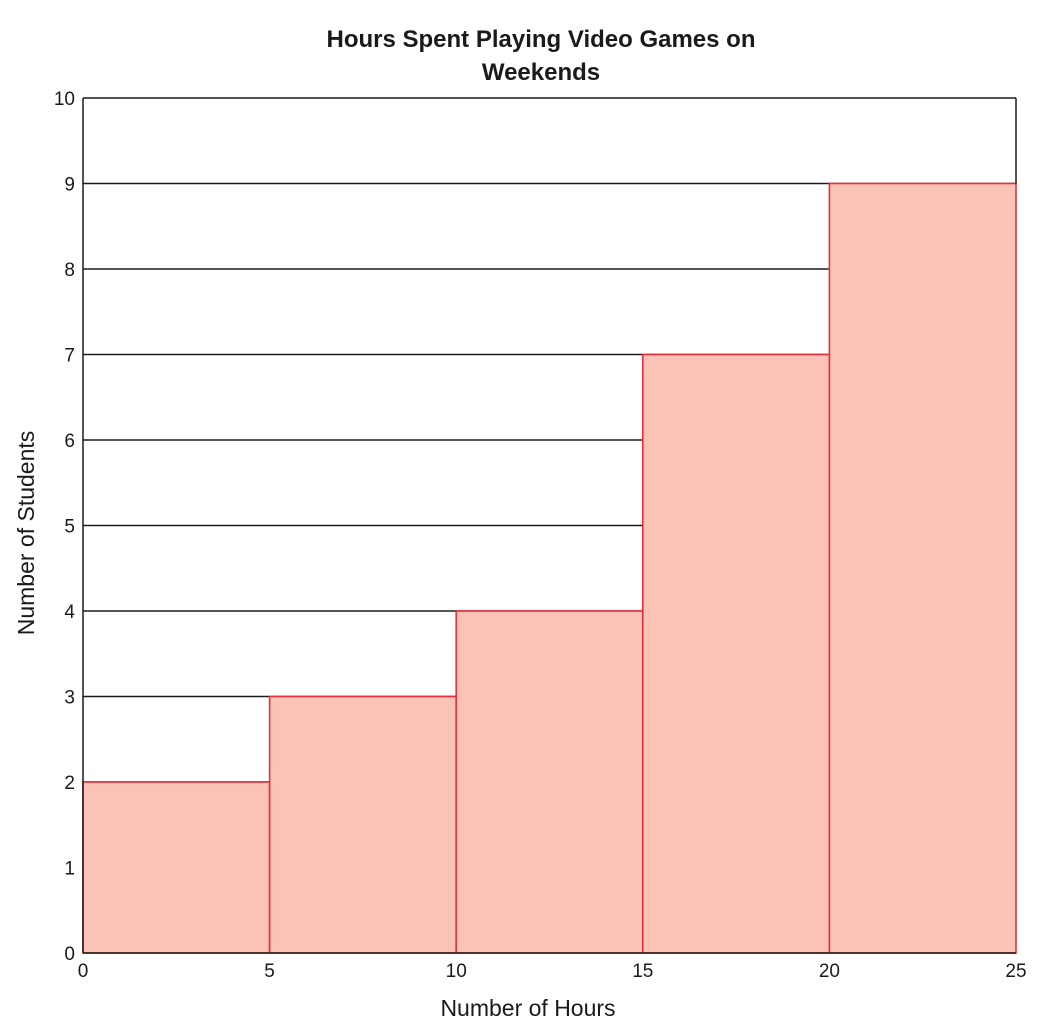  Describe the element at coordinates (829, 971) in the screenshot. I see `x-tick-label-20: 20` at that location.